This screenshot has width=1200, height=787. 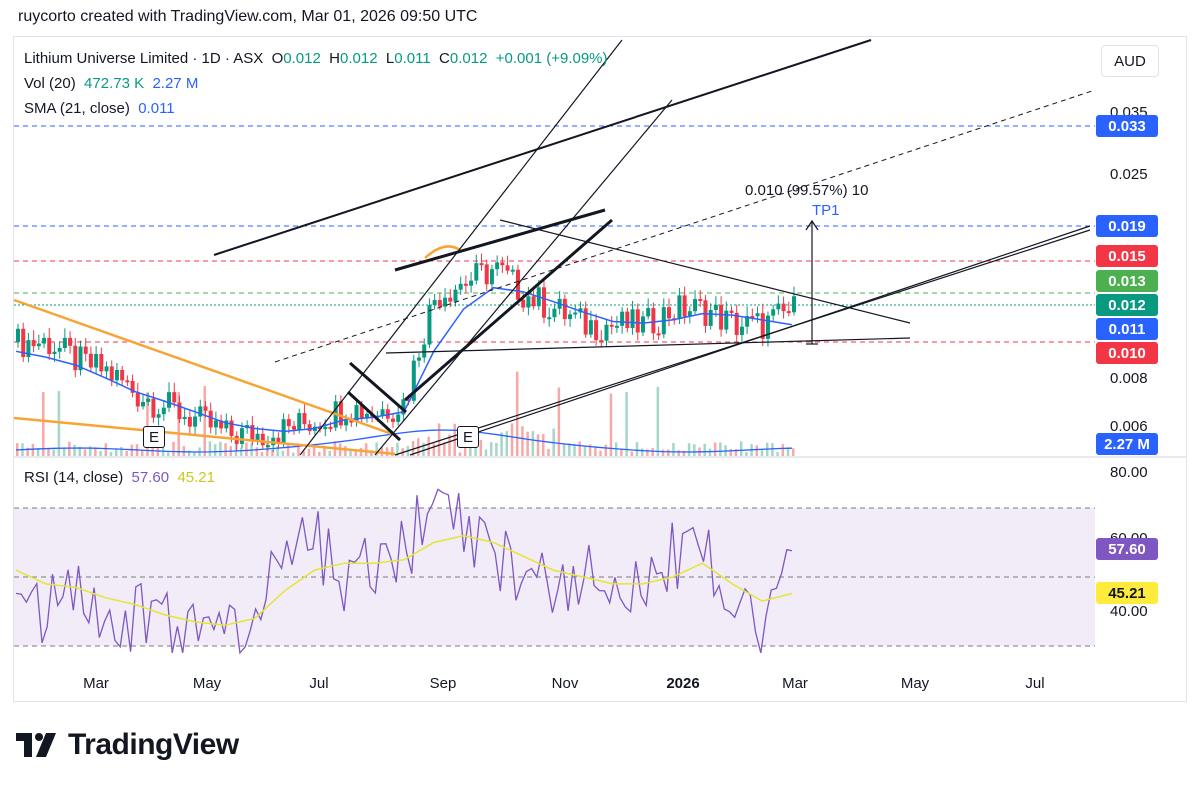 What do you see at coordinates (99, 108) in the screenshot?
I see `legend-sma: SMA (21, close) 0.011` at bounding box center [99, 108].